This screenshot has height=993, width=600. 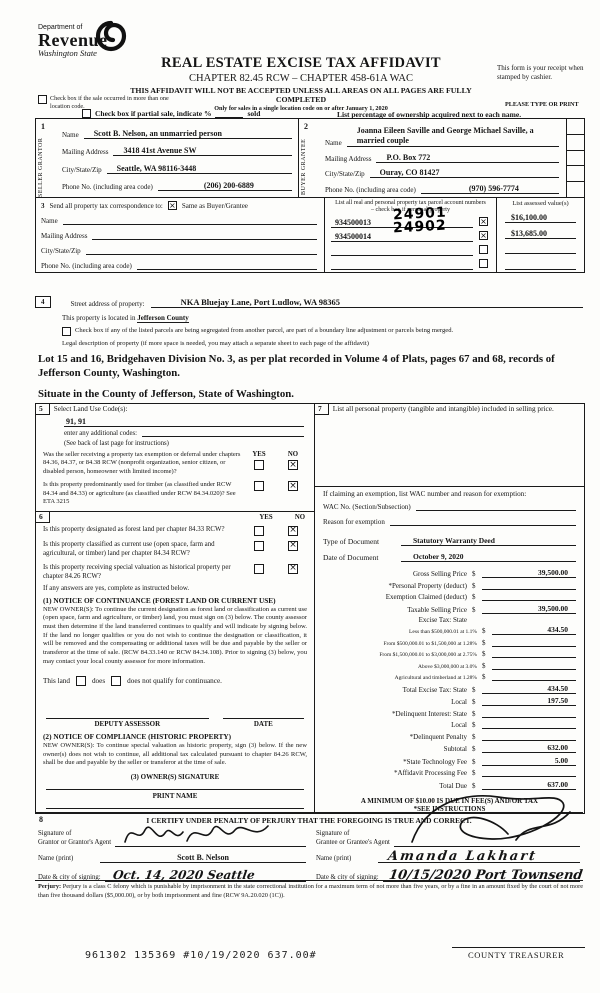 What do you see at coordinates (98, 681) in the screenshot?
I see `does-label: does` at bounding box center [98, 681].